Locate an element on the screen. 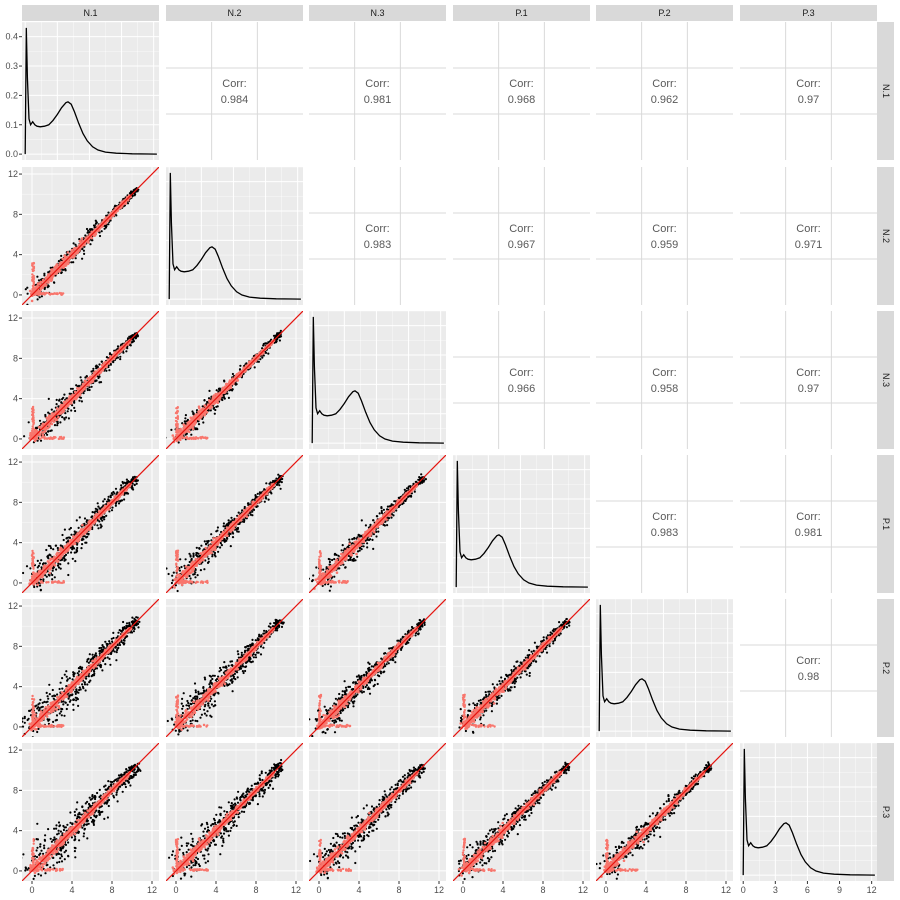  row-strip-label: N.1 is located at coordinates (886, 91).